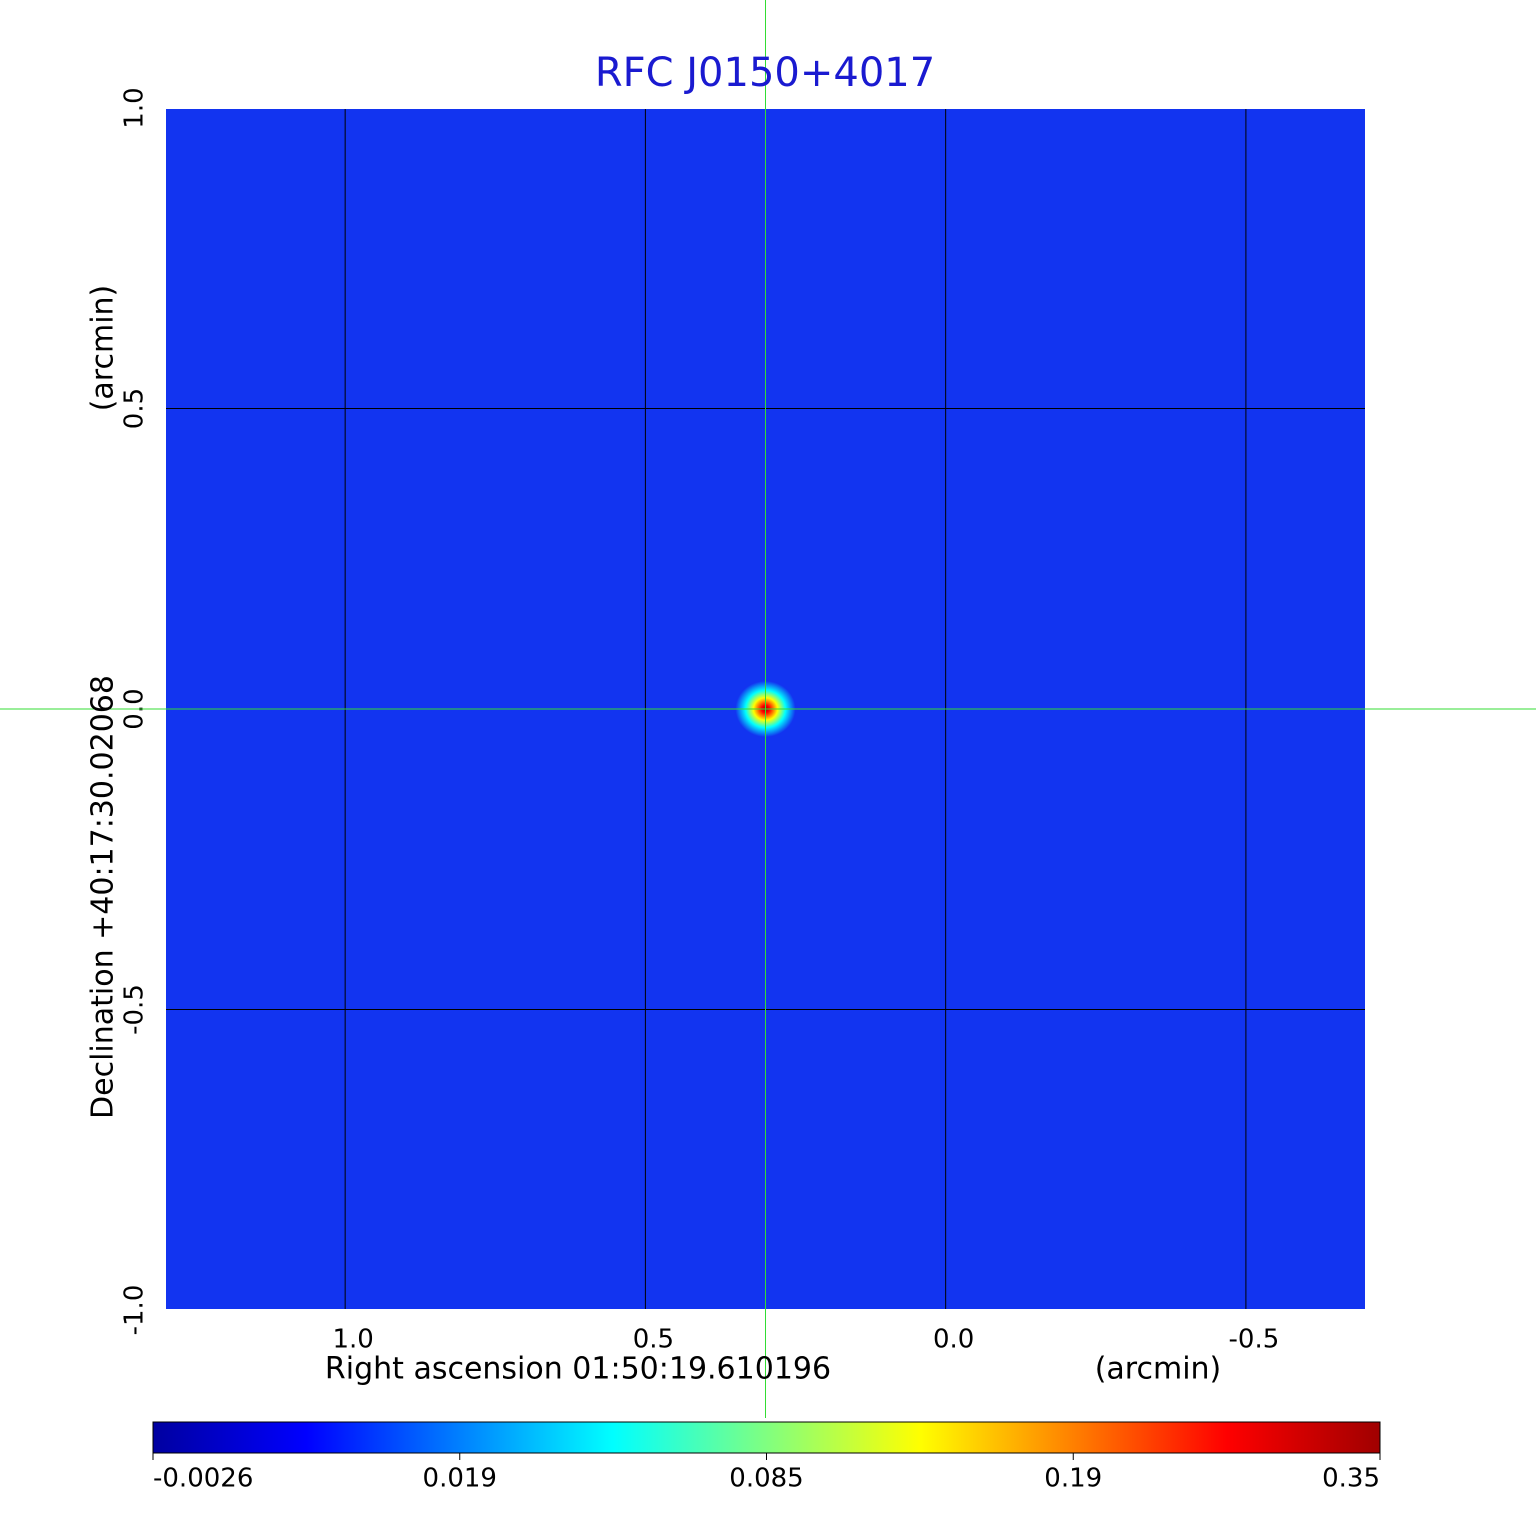 The width and height of the screenshot is (1536, 1515). What do you see at coordinates (1158, 1369) in the screenshot?
I see `x-axis-unit: (arcmin)` at bounding box center [1158, 1369].